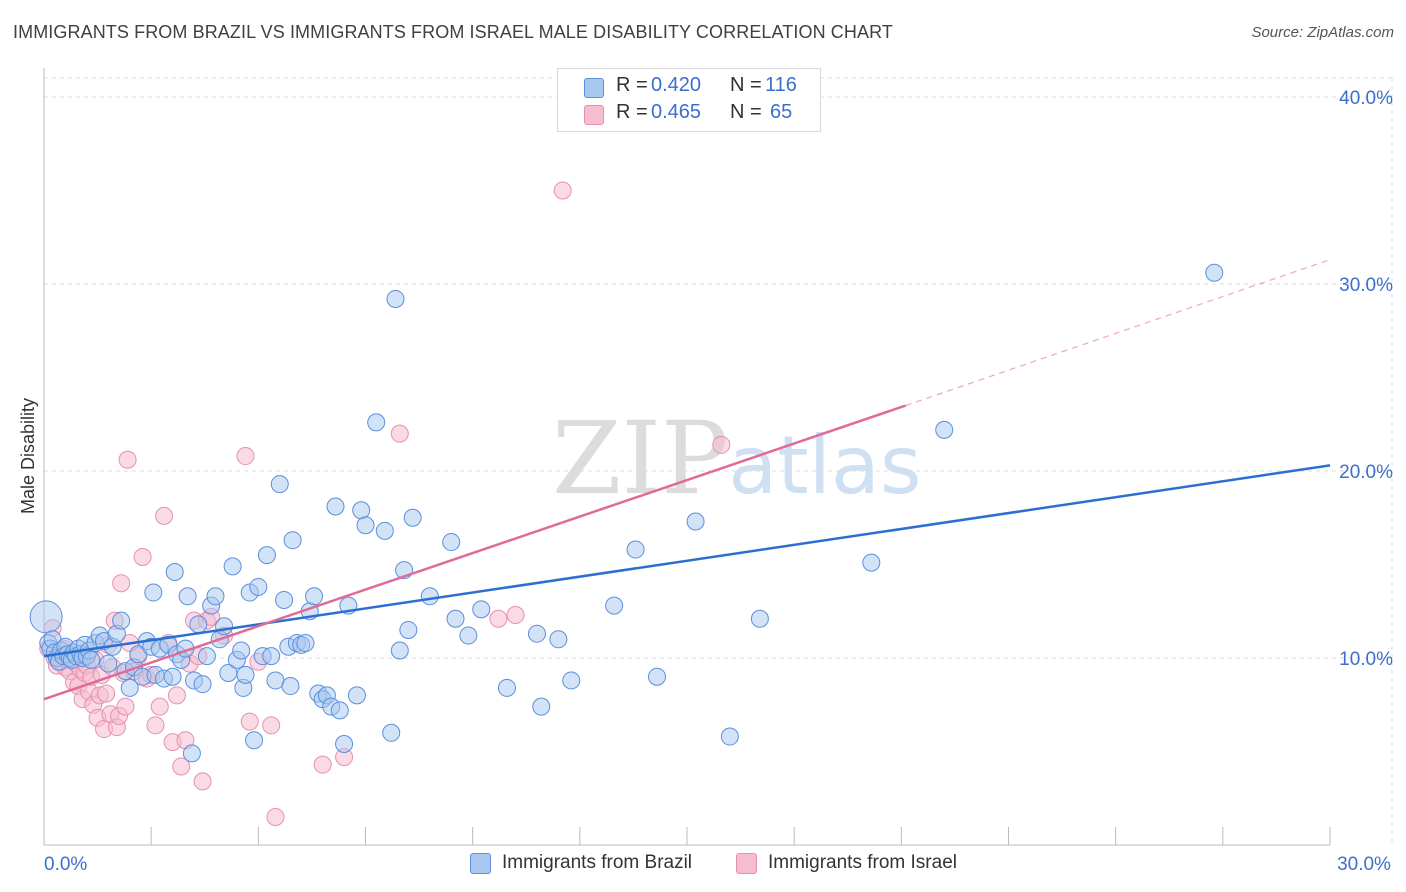  What do you see at coordinates (480, 863) in the screenshot?
I see `bottom-legend-swatch-brazil` at bounding box center [480, 863].